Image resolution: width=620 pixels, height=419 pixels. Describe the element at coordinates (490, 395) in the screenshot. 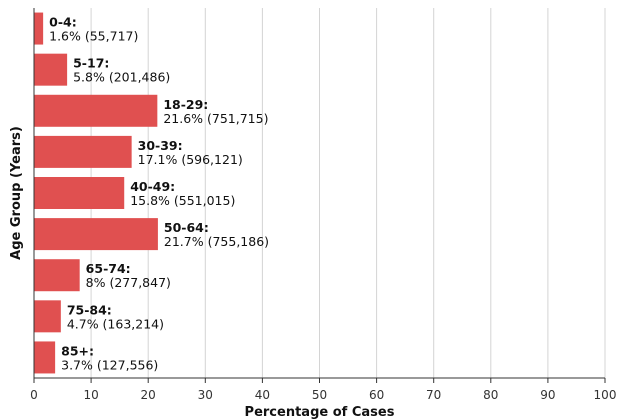

I see `x-tick-label: 80` at that location.